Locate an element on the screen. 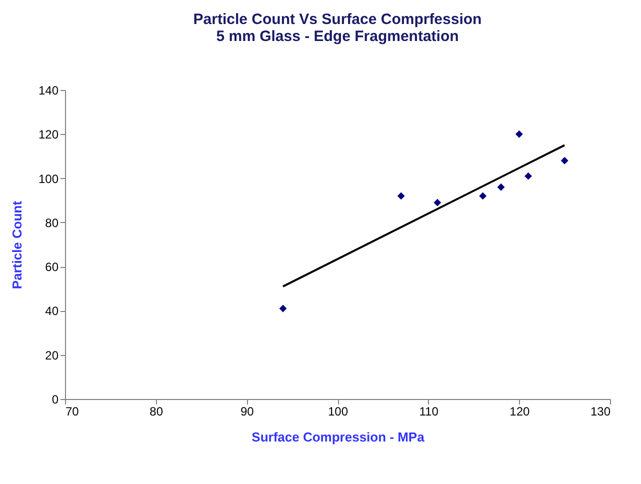 Image resolution: width=641 pixels, height=484 pixels. x-tick-label: 70 is located at coordinates (73, 411).